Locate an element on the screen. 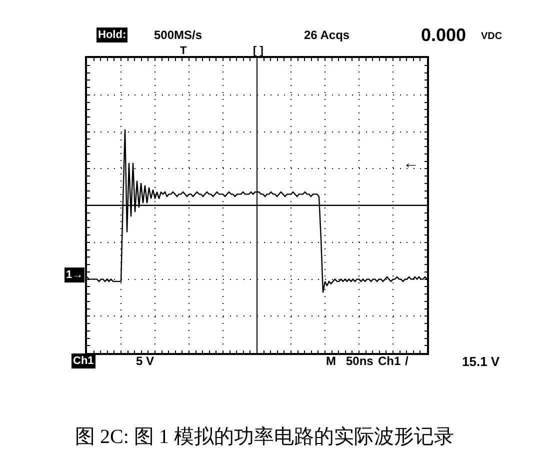 This screenshot has width=542, height=460. text: 15.1 V is located at coordinates (481, 361).